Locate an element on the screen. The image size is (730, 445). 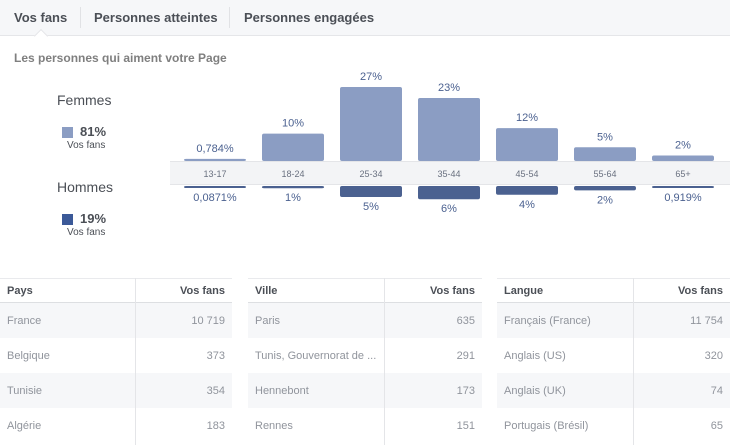
label-men-13-17: 0,0871% is located at coordinates (215, 198).